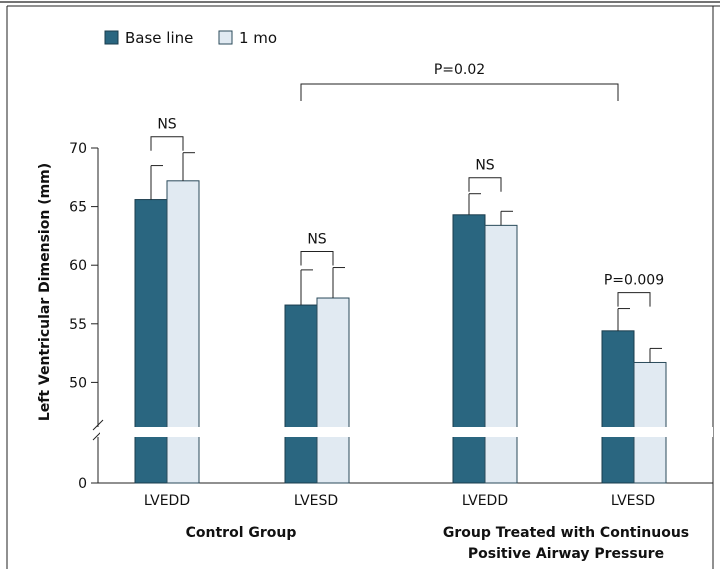  What do you see at coordinates (225, 37) in the screenshot?
I see `legend-swatch-1-mo` at bounding box center [225, 37].